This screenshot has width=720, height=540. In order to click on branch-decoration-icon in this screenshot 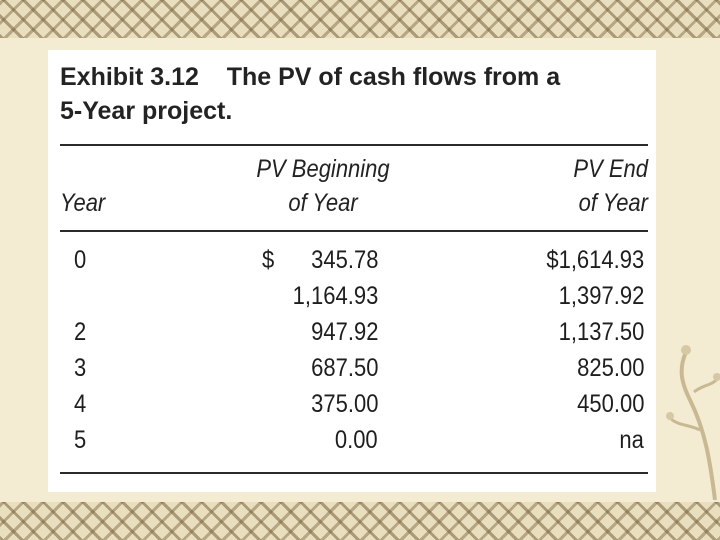, I will do `click(693, 422)`.